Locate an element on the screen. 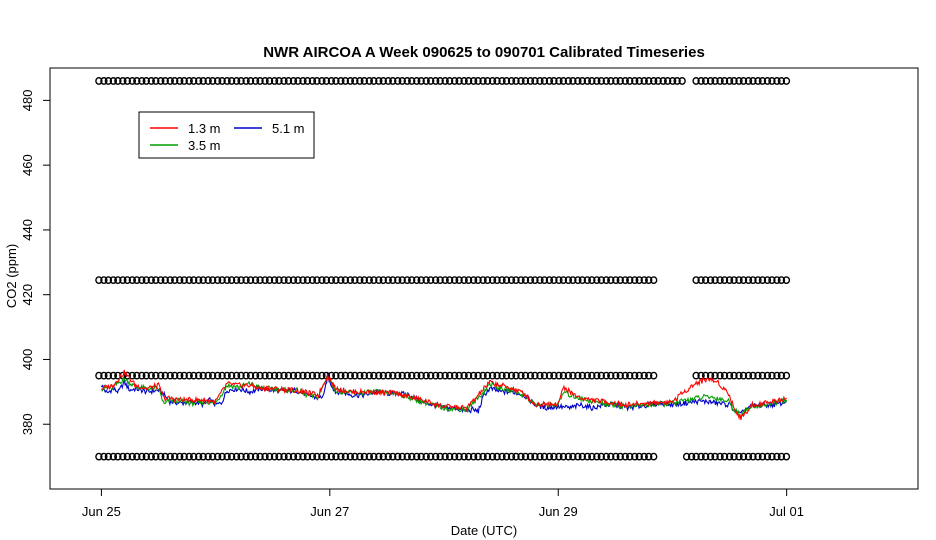 This screenshot has height=540, width=936. series-lines is located at coordinates (444, 395).